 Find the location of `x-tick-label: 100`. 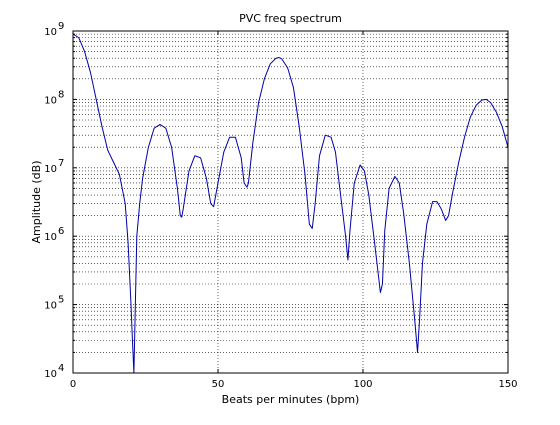

x-tick-label: 100 is located at coordinates (362, 384).